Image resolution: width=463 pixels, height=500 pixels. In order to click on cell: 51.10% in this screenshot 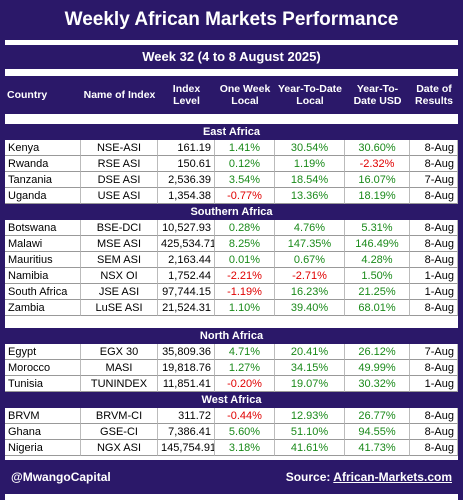, I will do `click(310, 432)`.